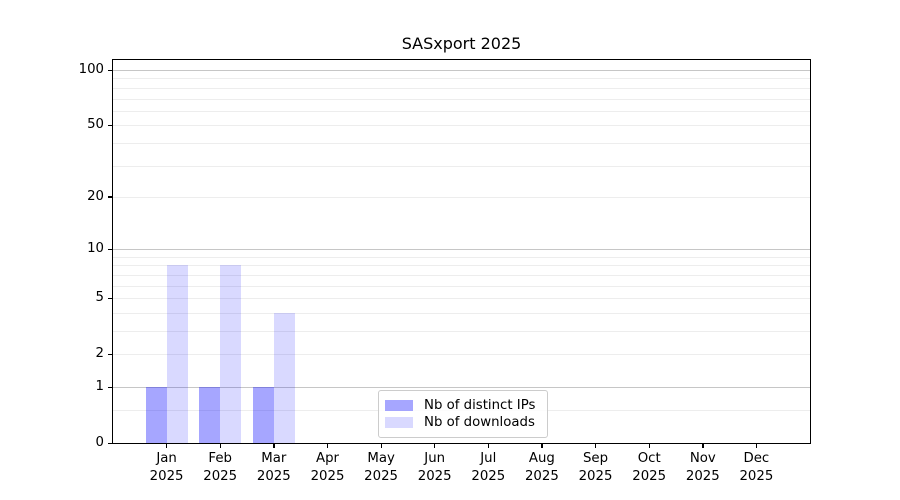 The height and width of the screenshot is (500, 900). Describe the element at coordinates (756, 458) in the screenshot. I see `x-label-month: Dec` at that location.